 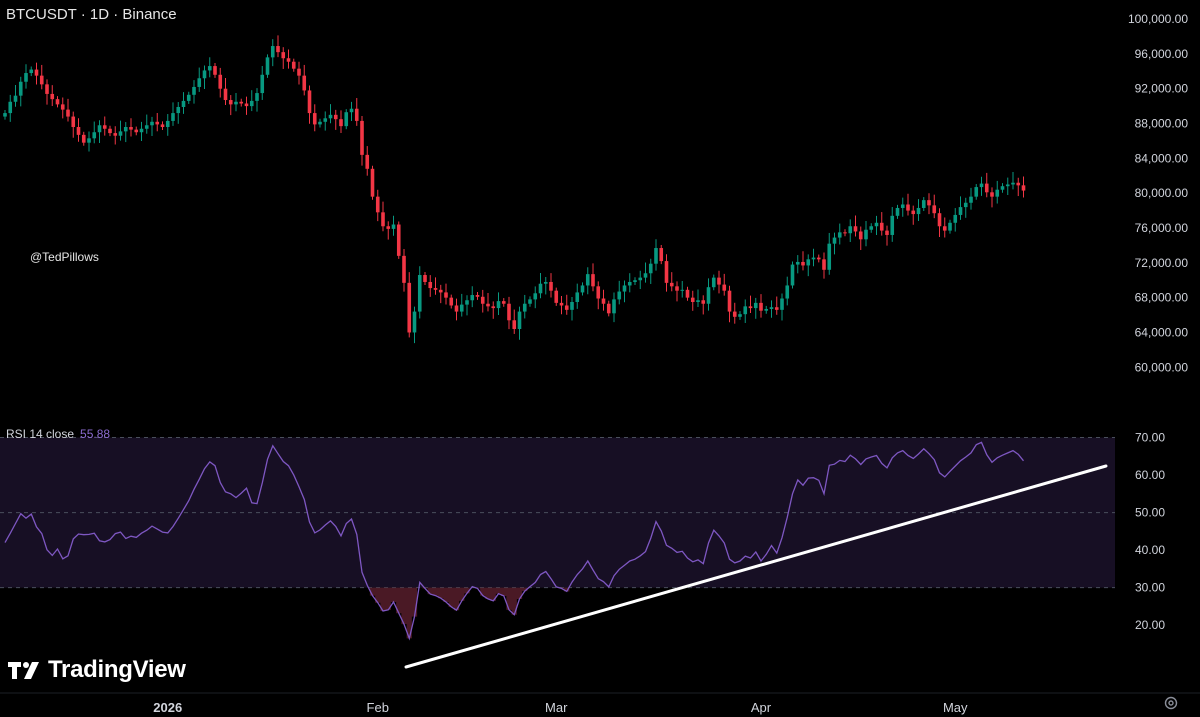 What do you see at coordinates (1162, 298) in the screenshot?
I see `price-axis-tick-label: 68,000.00` at bounding box center [1162, 298].